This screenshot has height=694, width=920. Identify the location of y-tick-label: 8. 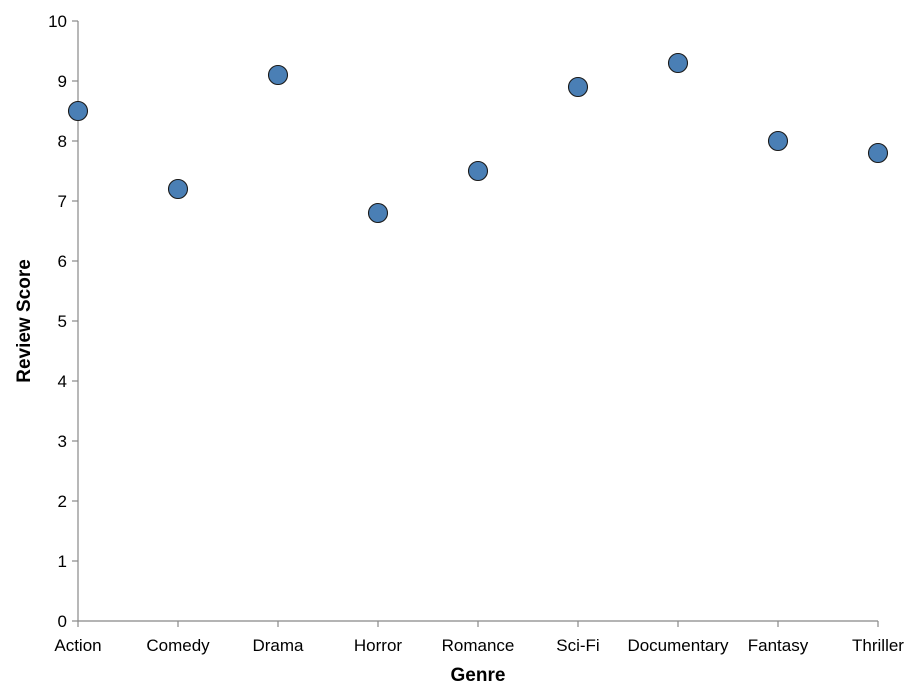
(62, 141).